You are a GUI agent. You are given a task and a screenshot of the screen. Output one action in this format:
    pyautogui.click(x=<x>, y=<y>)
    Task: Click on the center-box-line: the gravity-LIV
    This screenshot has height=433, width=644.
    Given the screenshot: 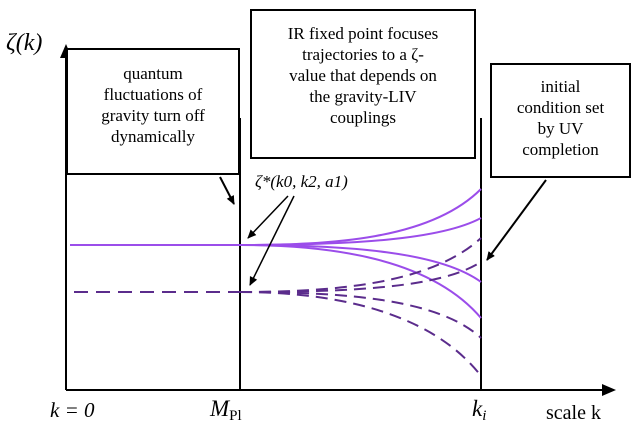 What is the action you would take?
    pyautogui.click(x=363, y=96)
    